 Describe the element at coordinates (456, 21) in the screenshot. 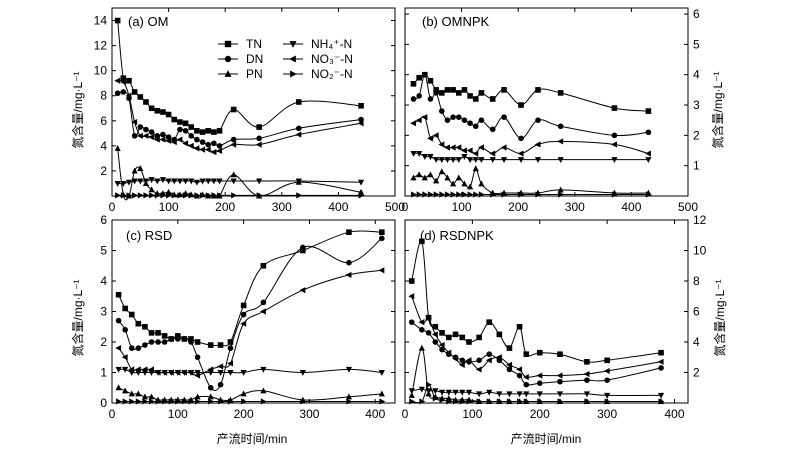

I see `panel-title-omnpk: (b) OMNPK` at that location.